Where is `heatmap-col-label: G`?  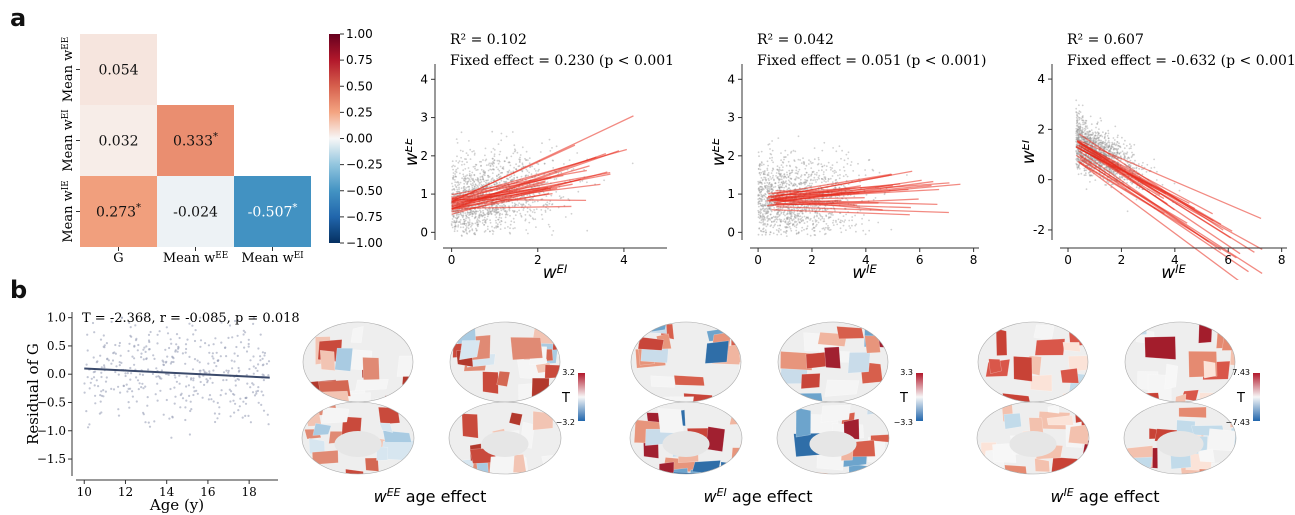
heatmap-col-label: G is located at coordinates (118, 258).